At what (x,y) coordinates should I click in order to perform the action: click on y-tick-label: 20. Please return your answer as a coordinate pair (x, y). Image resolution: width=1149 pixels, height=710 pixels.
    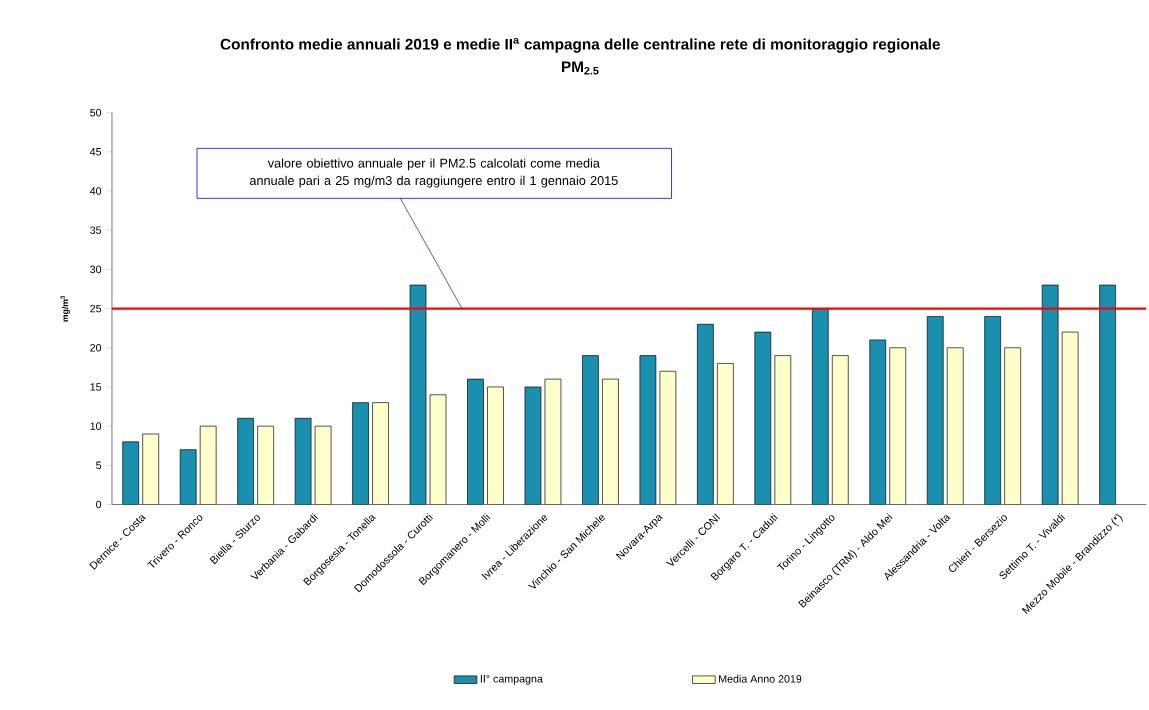
    Looking at the image, I should click on (96, 347).